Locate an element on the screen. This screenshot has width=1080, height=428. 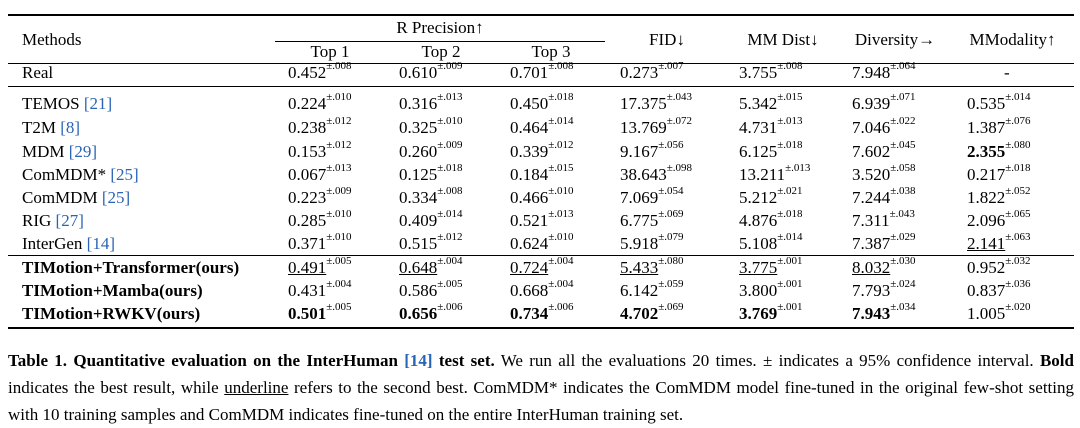
cell-value: 2.355 is located at coordinates (986, 151).